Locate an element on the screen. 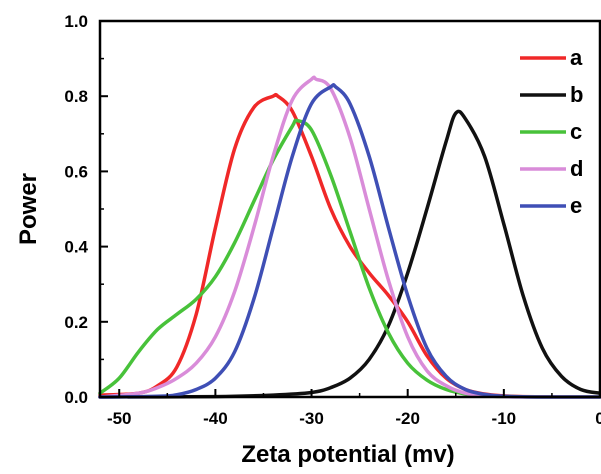 The width and height of the screenshot is (601, 474). y-tick-label: 0.2 is located at coordinates (76, 322).